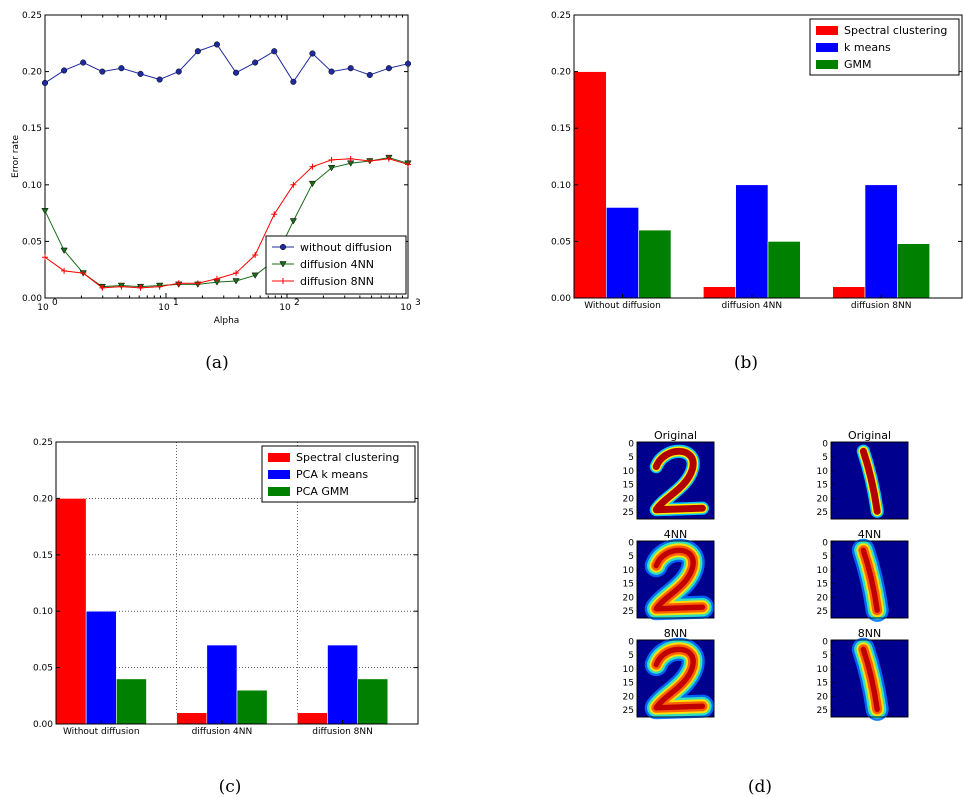  Describe the element at coordinates (337, 281) in the screenshot. I see `legend-label: diffusion 8NN` at that location.